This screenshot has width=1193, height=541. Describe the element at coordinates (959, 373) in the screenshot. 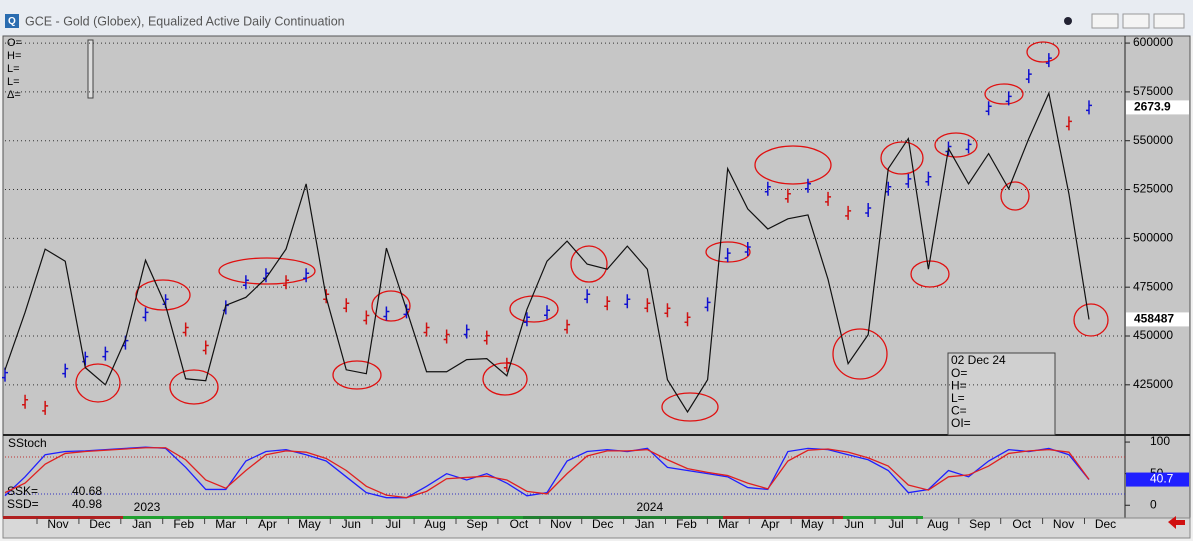

I see `data-window-field: O=` at that location.